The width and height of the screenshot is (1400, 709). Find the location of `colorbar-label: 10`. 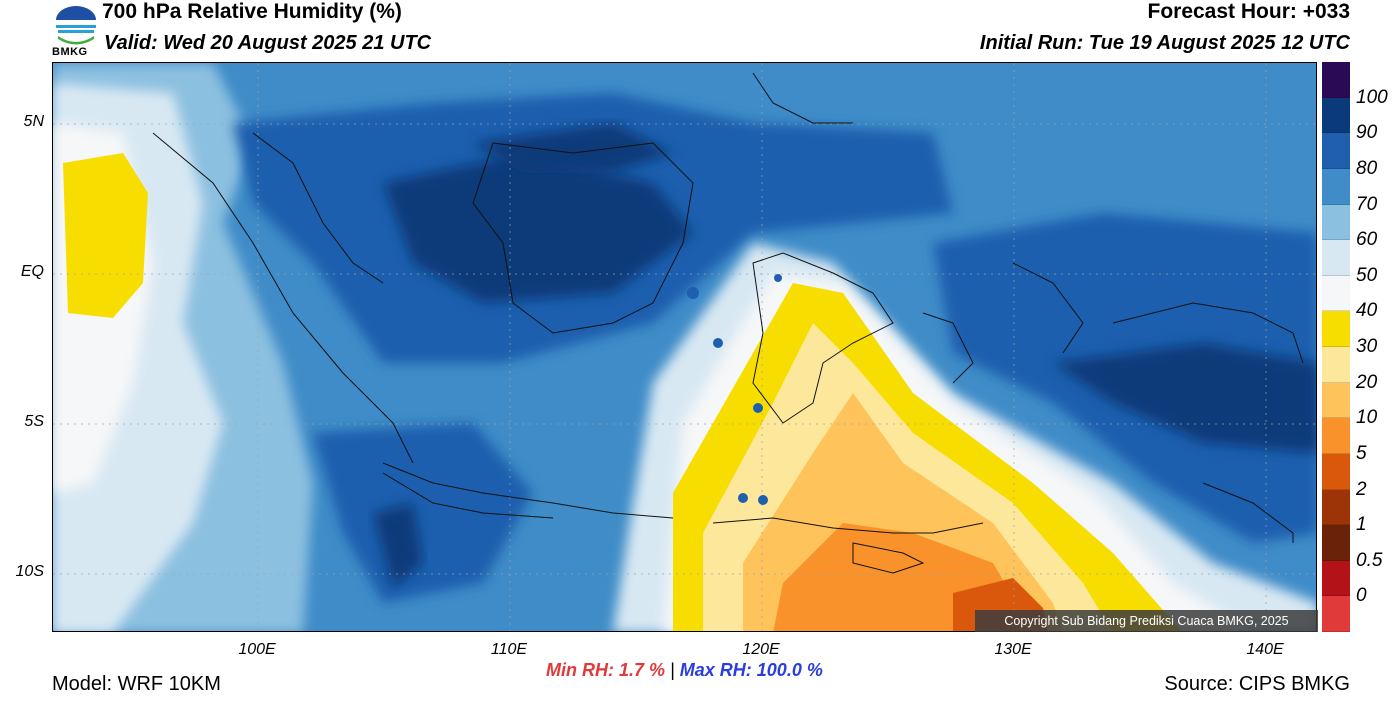

colorbar-label: 10 is located at coordinates (1367, 418).